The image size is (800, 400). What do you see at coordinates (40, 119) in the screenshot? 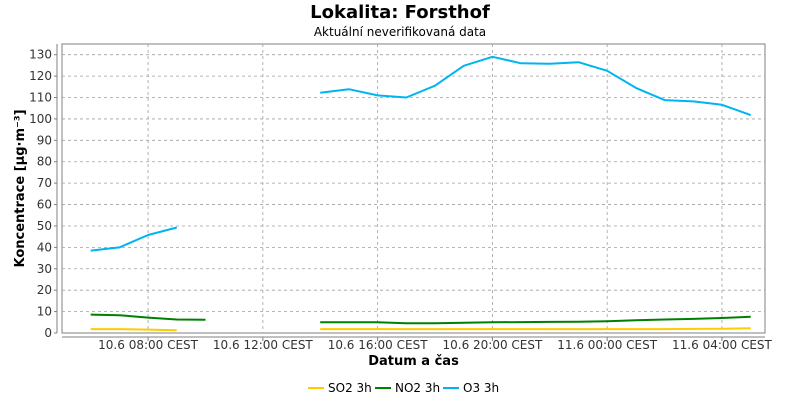
I see `y-tick-label: 100` at bounding box center [40, 119].